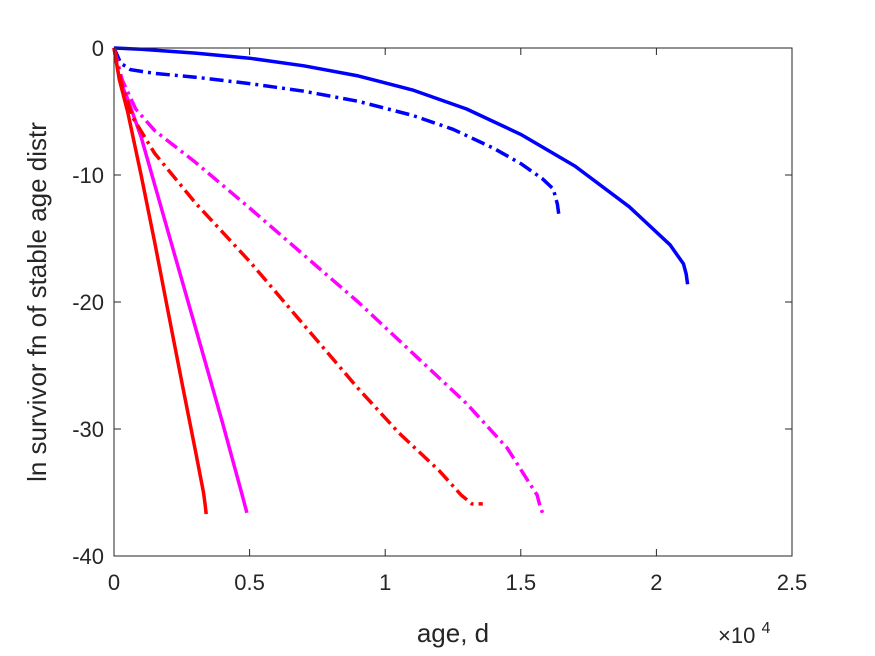  I want to click on y-axis-label: ln survivor fn of stable age distr, so click(37, 302).